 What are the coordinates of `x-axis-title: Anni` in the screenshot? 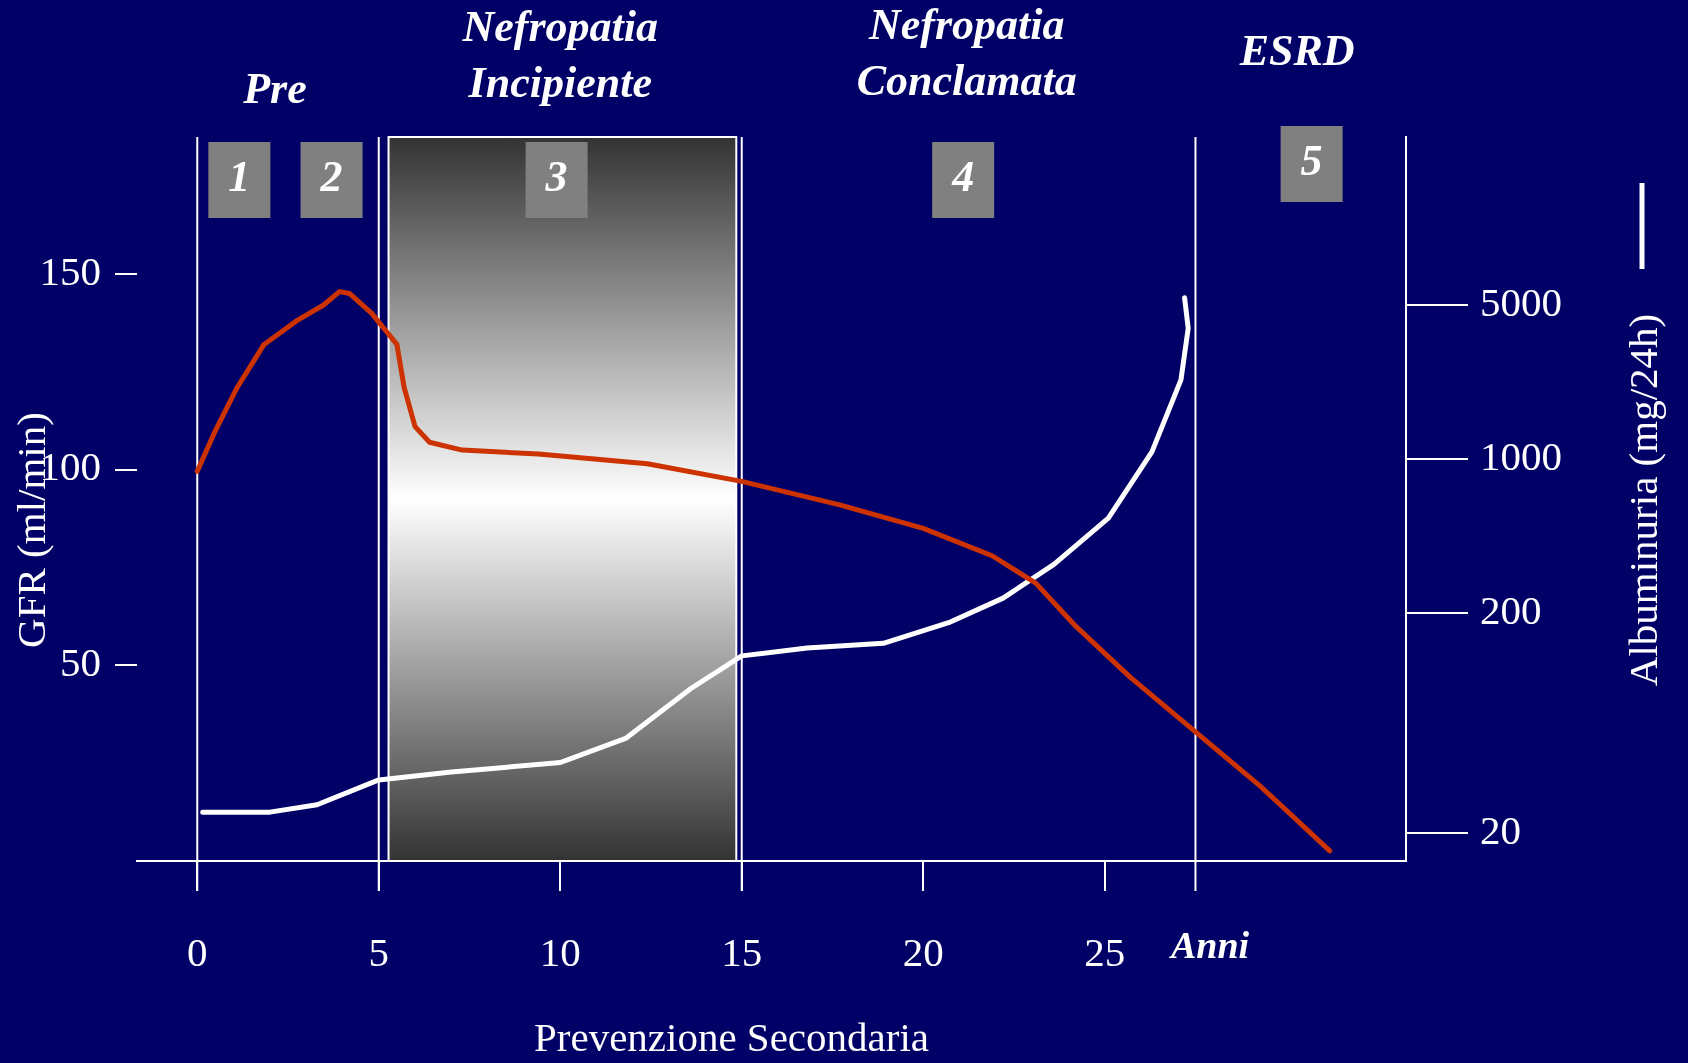 It's located at (1209, 944).